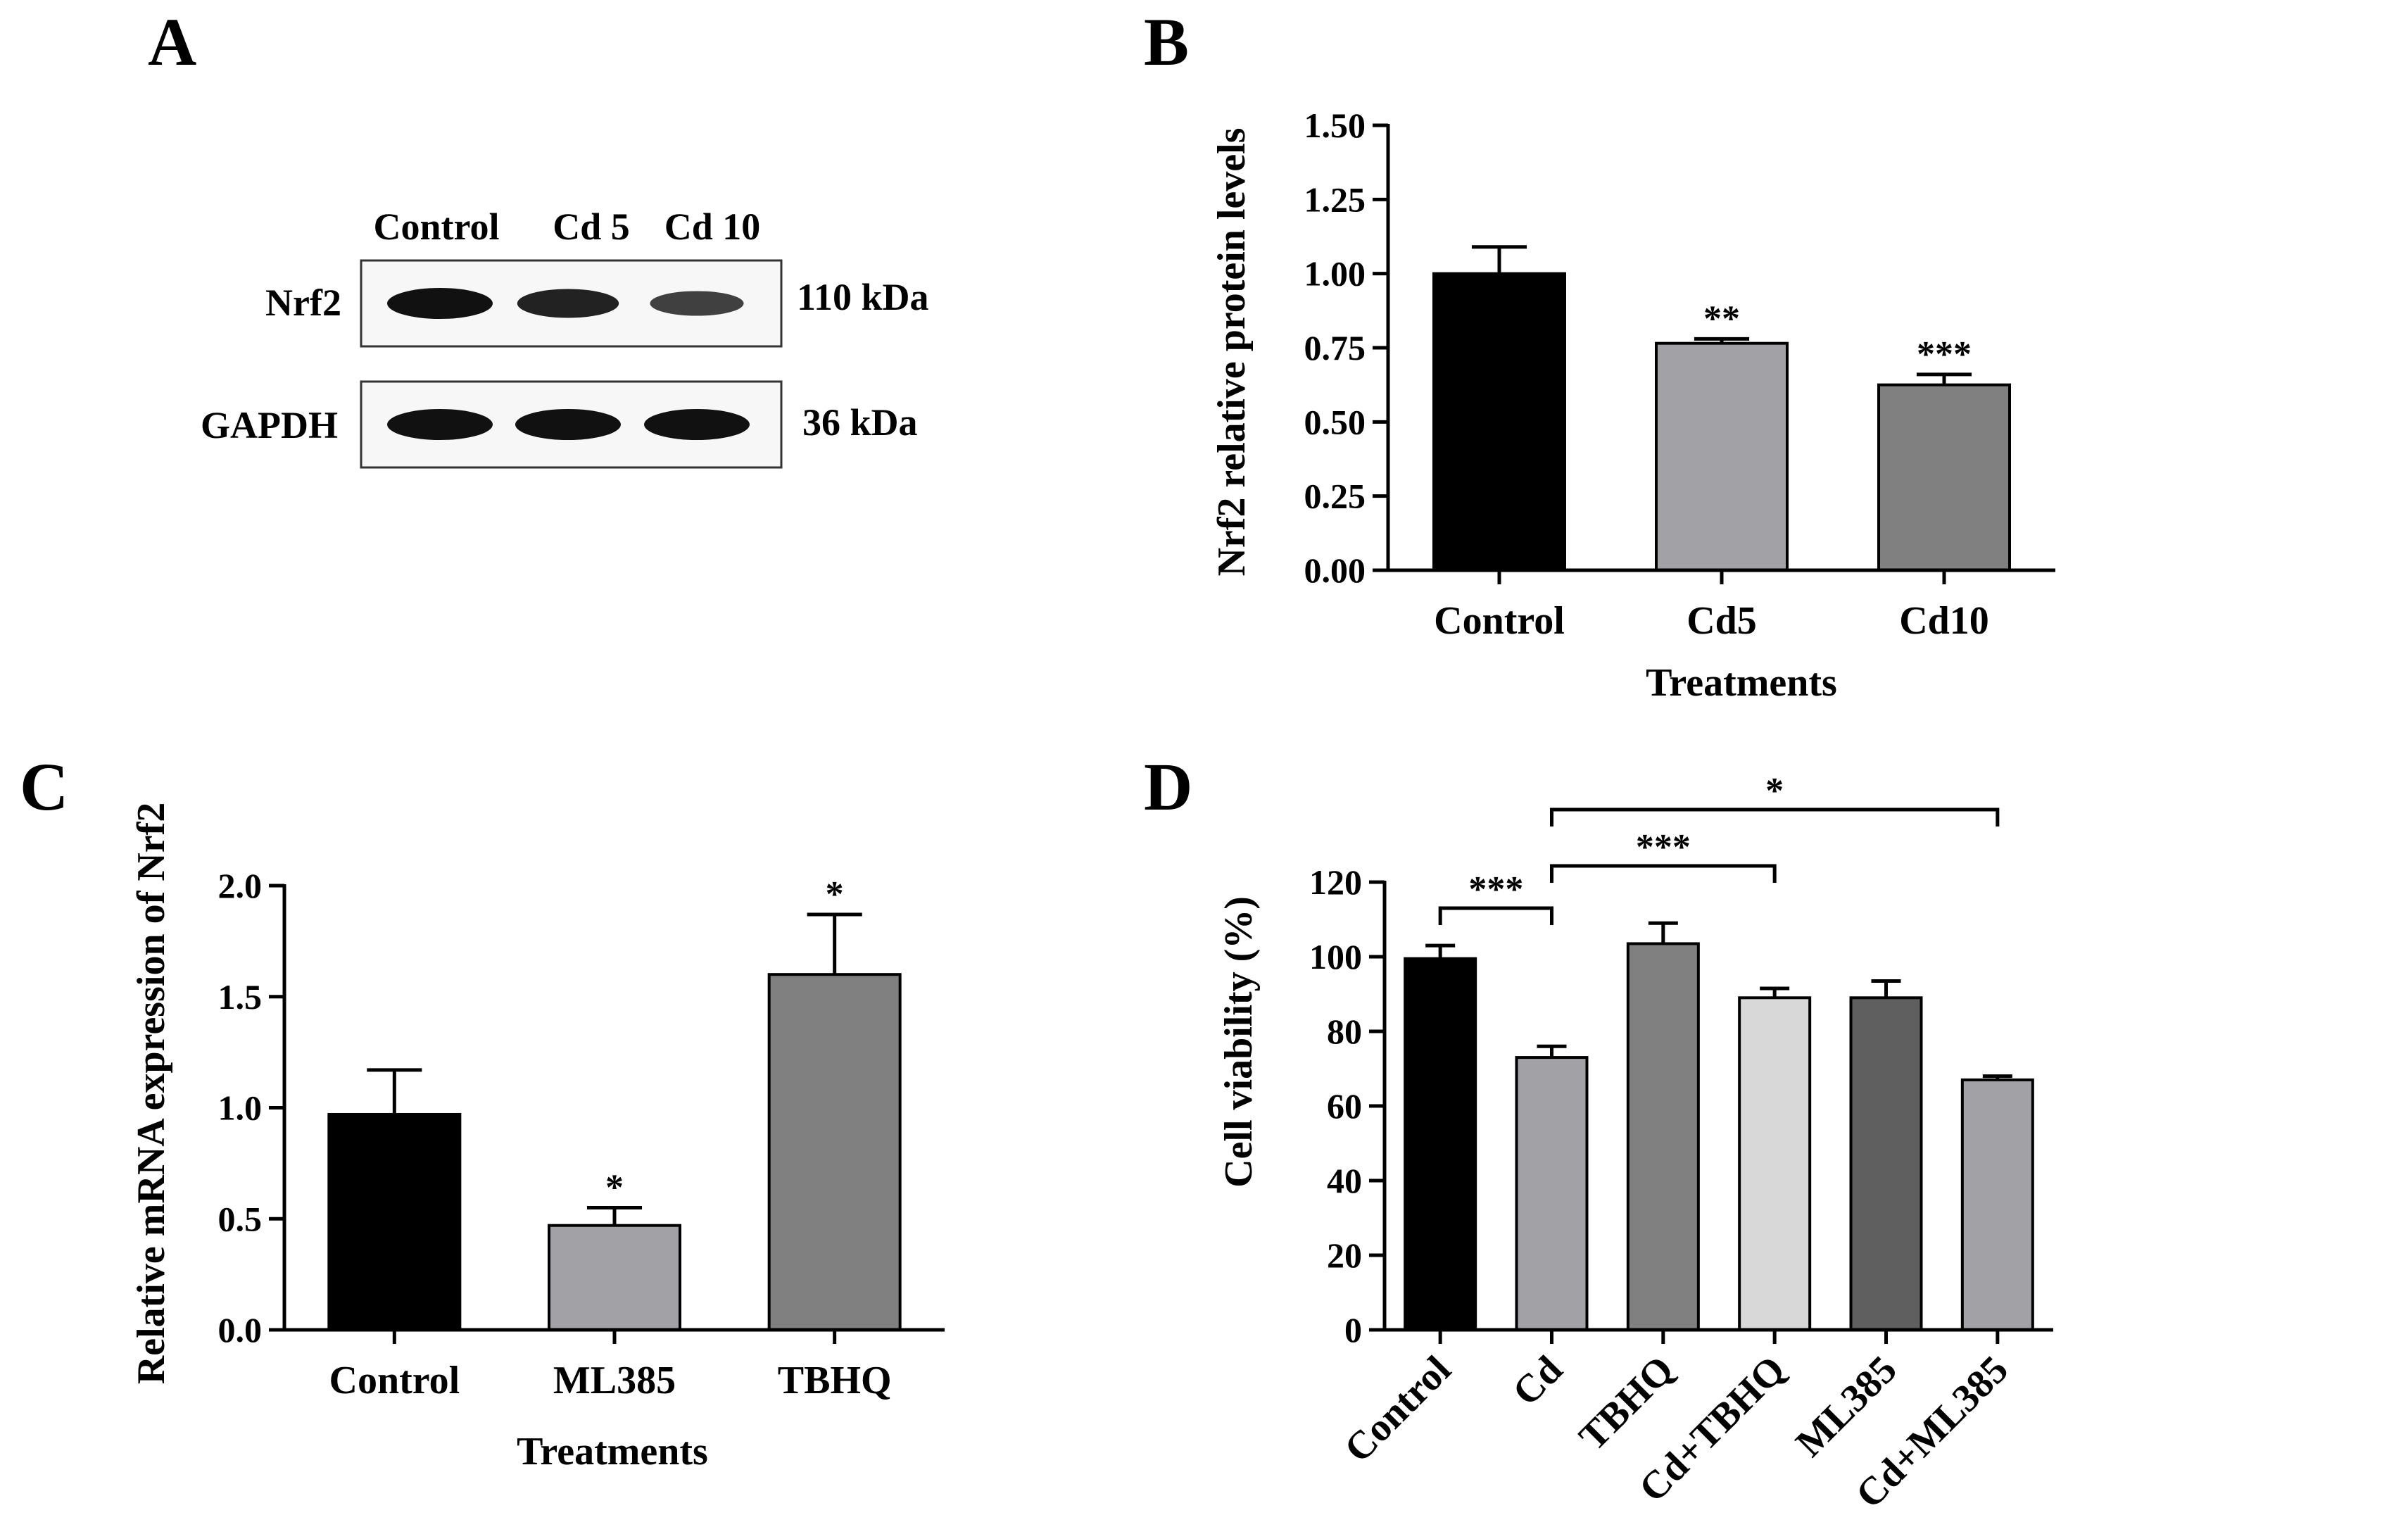 The image size is (2408, 1515). What do you see at coordinates (1719, 1126) in the screenshot?
I see `bars` at bounding box center [1719, 1126].